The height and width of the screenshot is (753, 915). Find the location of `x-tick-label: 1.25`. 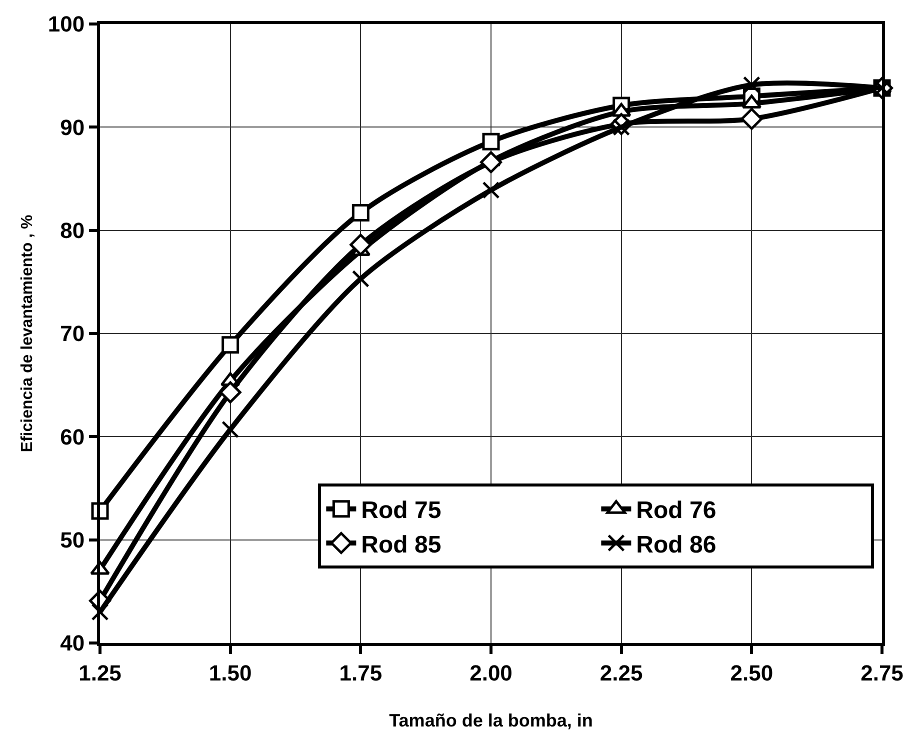

x-tick-label: 1.25 is located at coordinates (100, 673).